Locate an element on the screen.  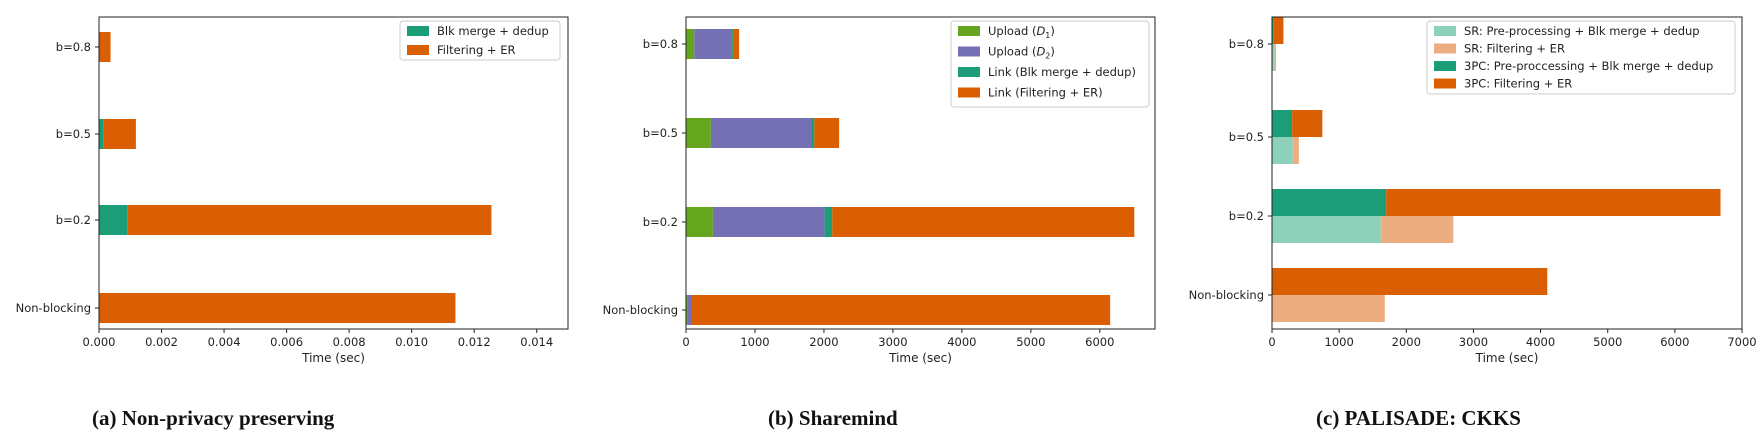
legend-label-sub: 2 is located at coordinates (1047, 56).